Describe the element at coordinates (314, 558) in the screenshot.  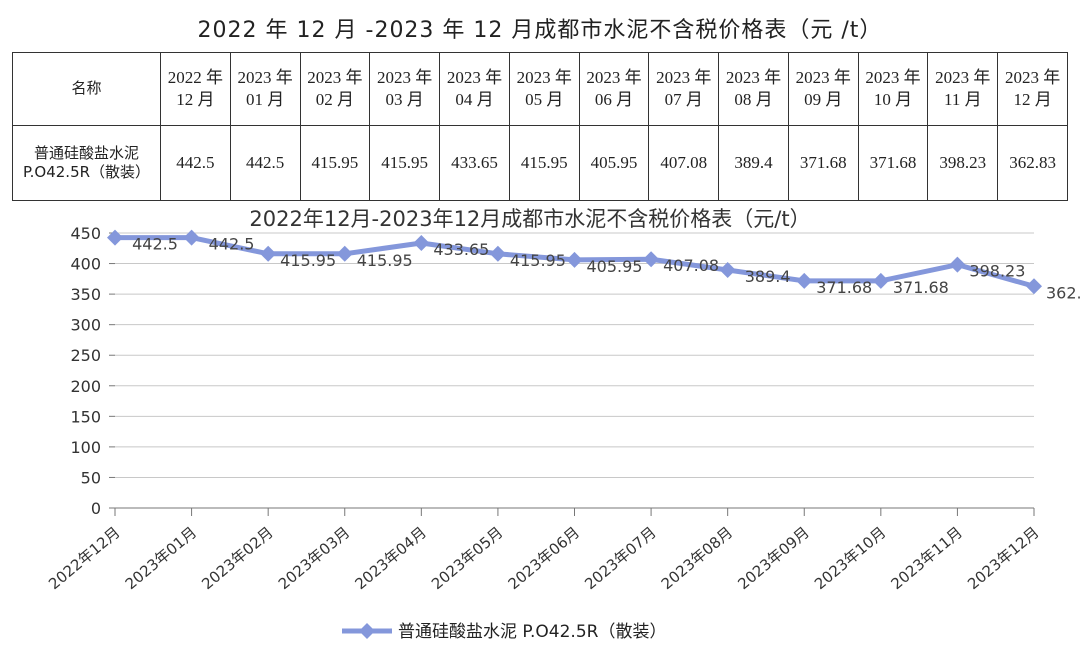
I see `x-tick-label: 2023年03月` at that location.